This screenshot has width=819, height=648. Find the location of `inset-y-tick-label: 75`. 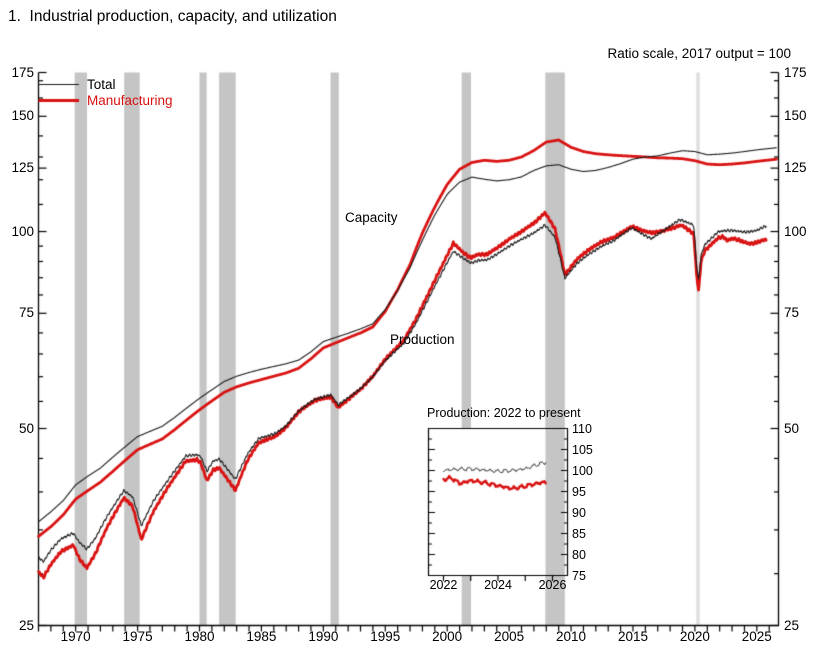

inset-y-tick-label: 75 is located at coordinates (579, 575).